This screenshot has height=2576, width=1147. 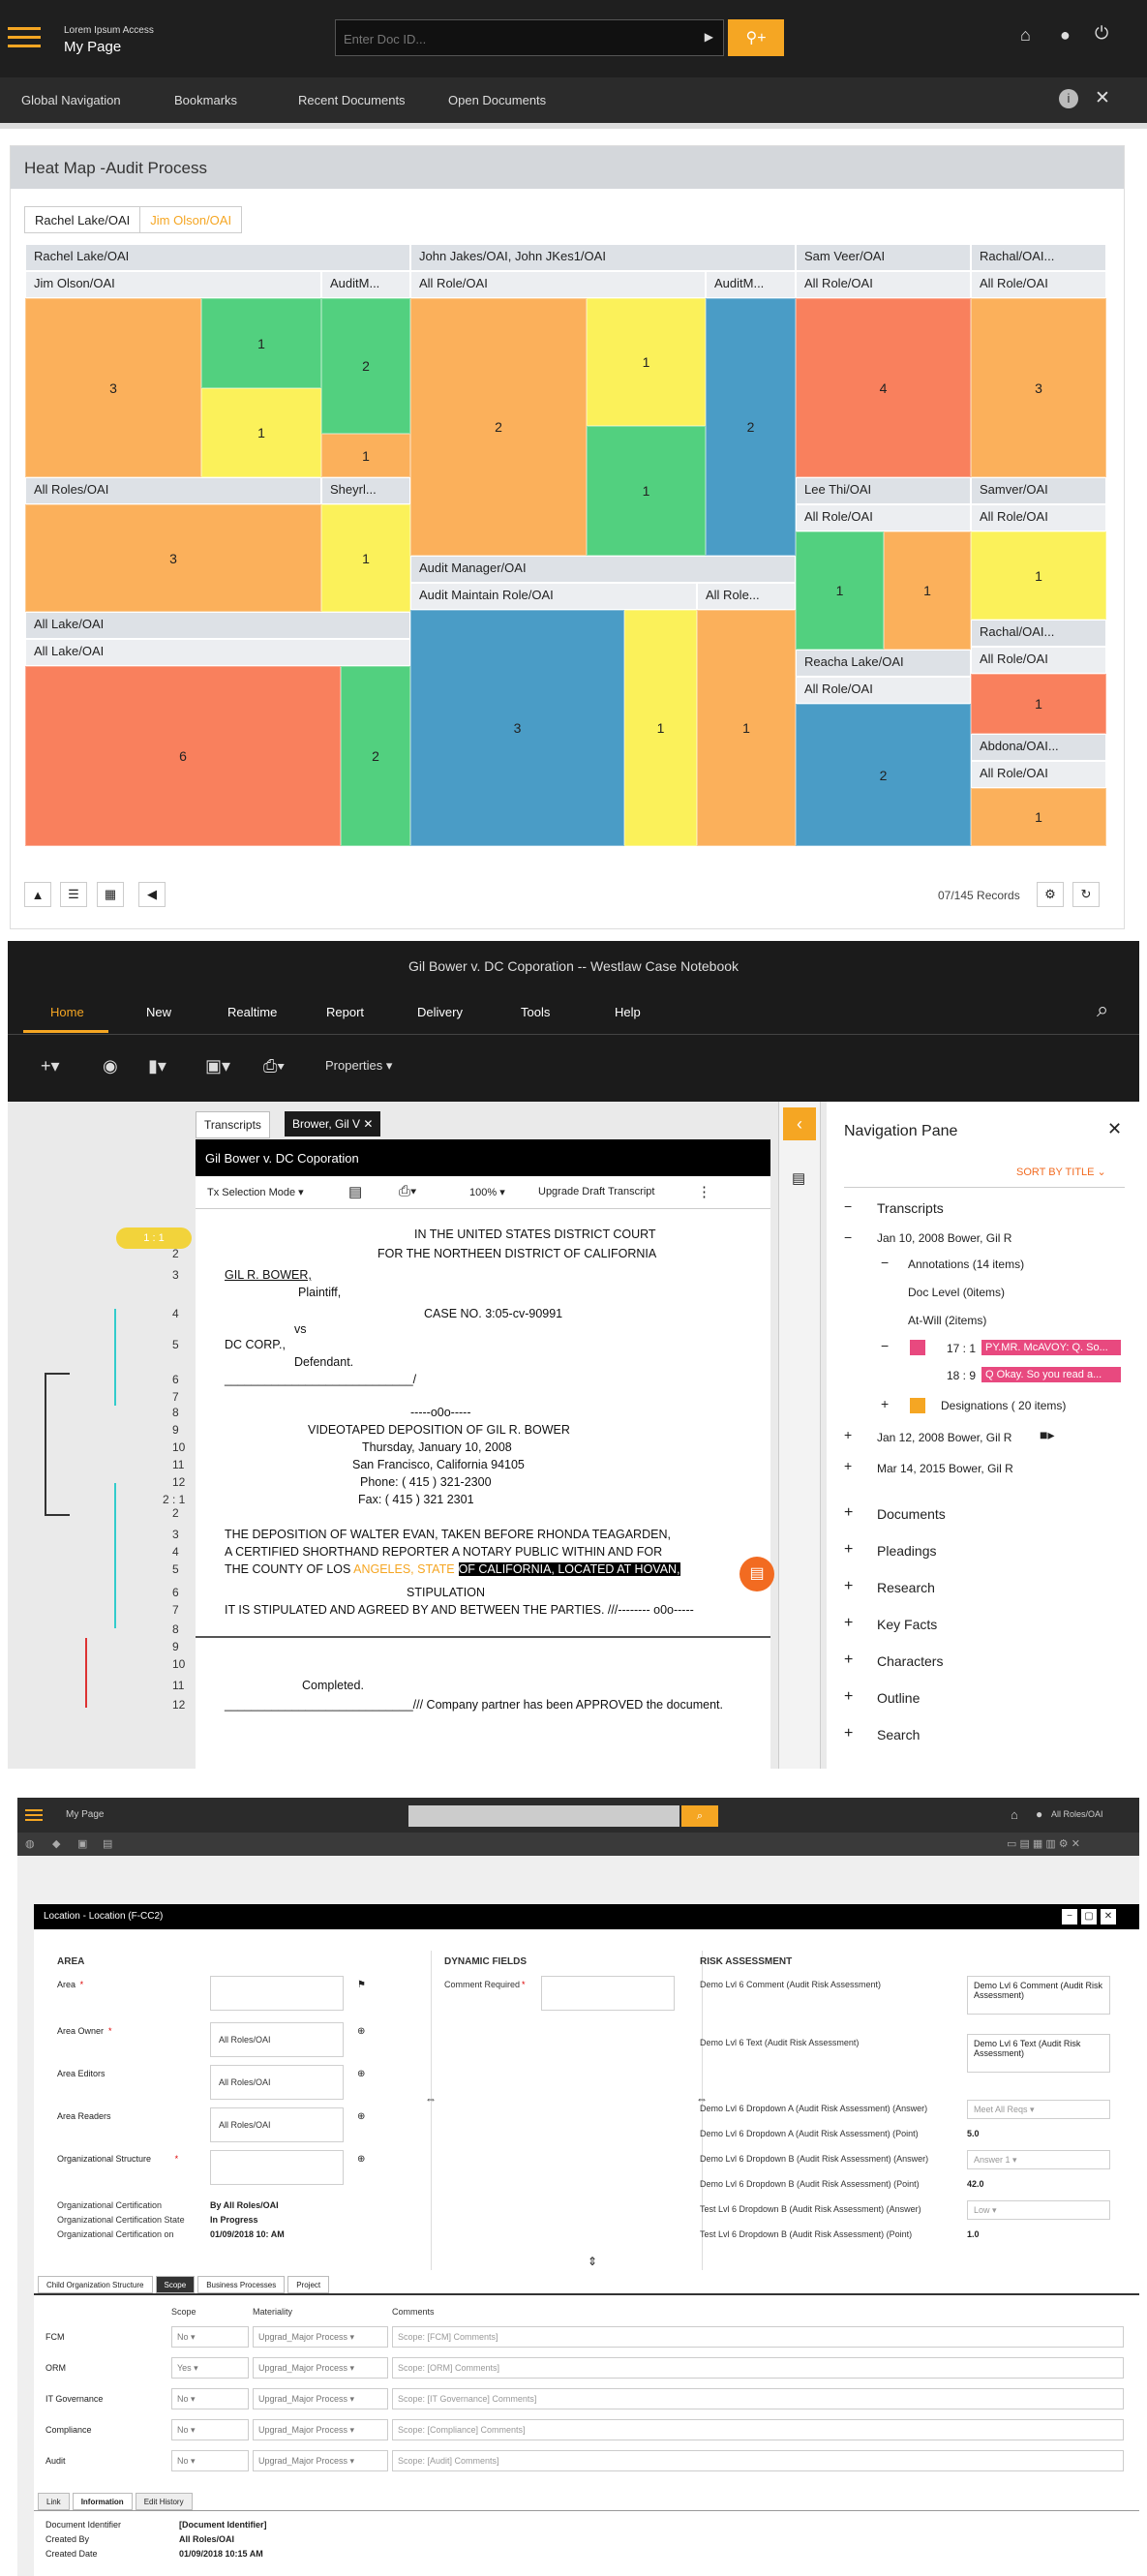 I want to click on heatmap-group-label: Sam Veer/OAI, so click(x=884, y=257).